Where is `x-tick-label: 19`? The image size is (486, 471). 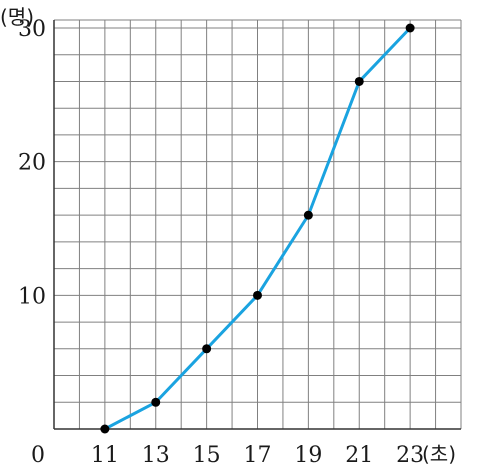
x-tick-label: 19 is located at coordinates (308, 455).